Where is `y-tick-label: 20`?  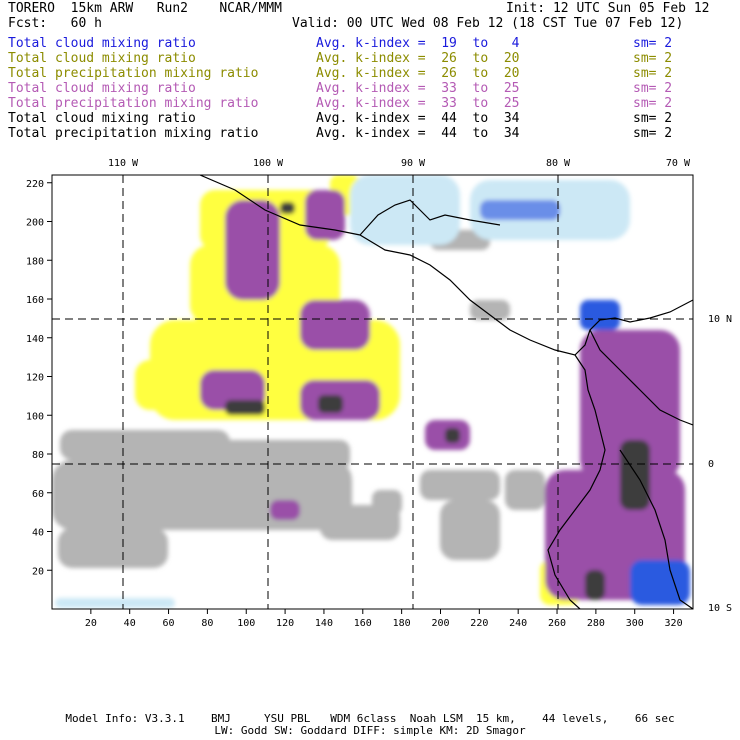 y-tick-label: 20 is located at coordinates (38, 571).